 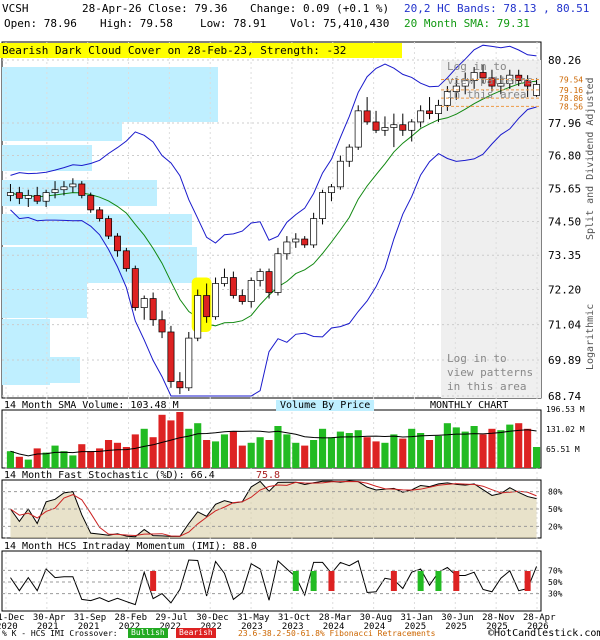 What do you see at coordinates (544, 633) in the screenshot?
I see `brand-label: ©HotCandlestick.com` at bounding box center [544, 633].